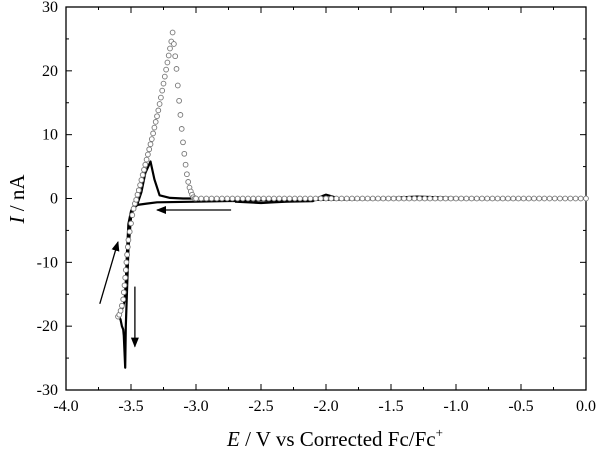 The image size is (600, 455). I want to click on x-tick-label: -3.5, so click(130, 406).